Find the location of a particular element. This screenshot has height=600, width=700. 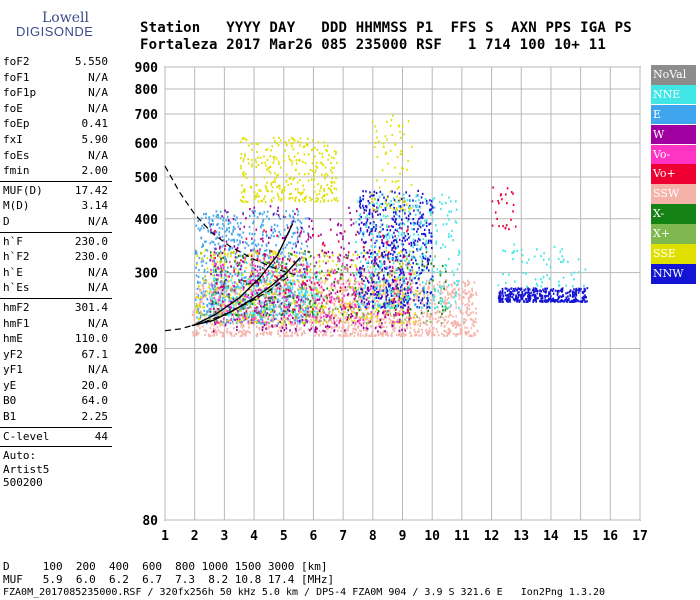

param-label: foE is located at coordinates (13, 108).